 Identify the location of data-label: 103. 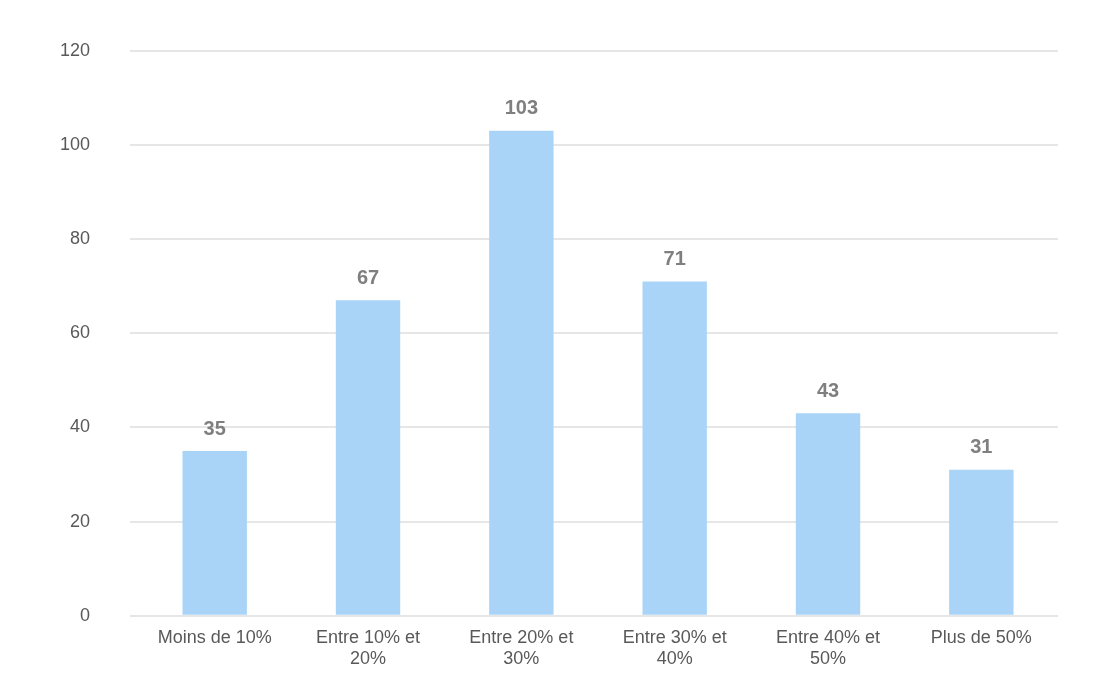
(521, 107).